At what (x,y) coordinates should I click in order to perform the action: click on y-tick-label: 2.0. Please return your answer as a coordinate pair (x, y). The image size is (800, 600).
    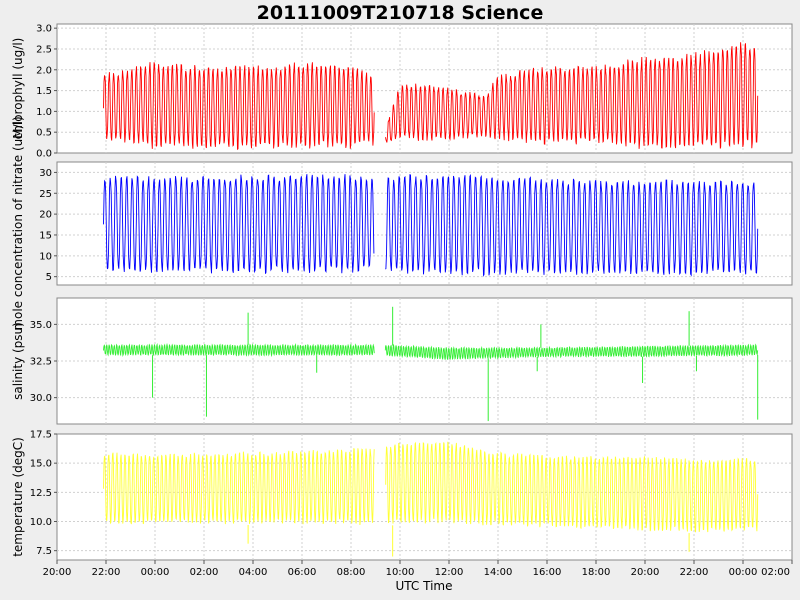
    Looking at the image, I should click on (44, 70).